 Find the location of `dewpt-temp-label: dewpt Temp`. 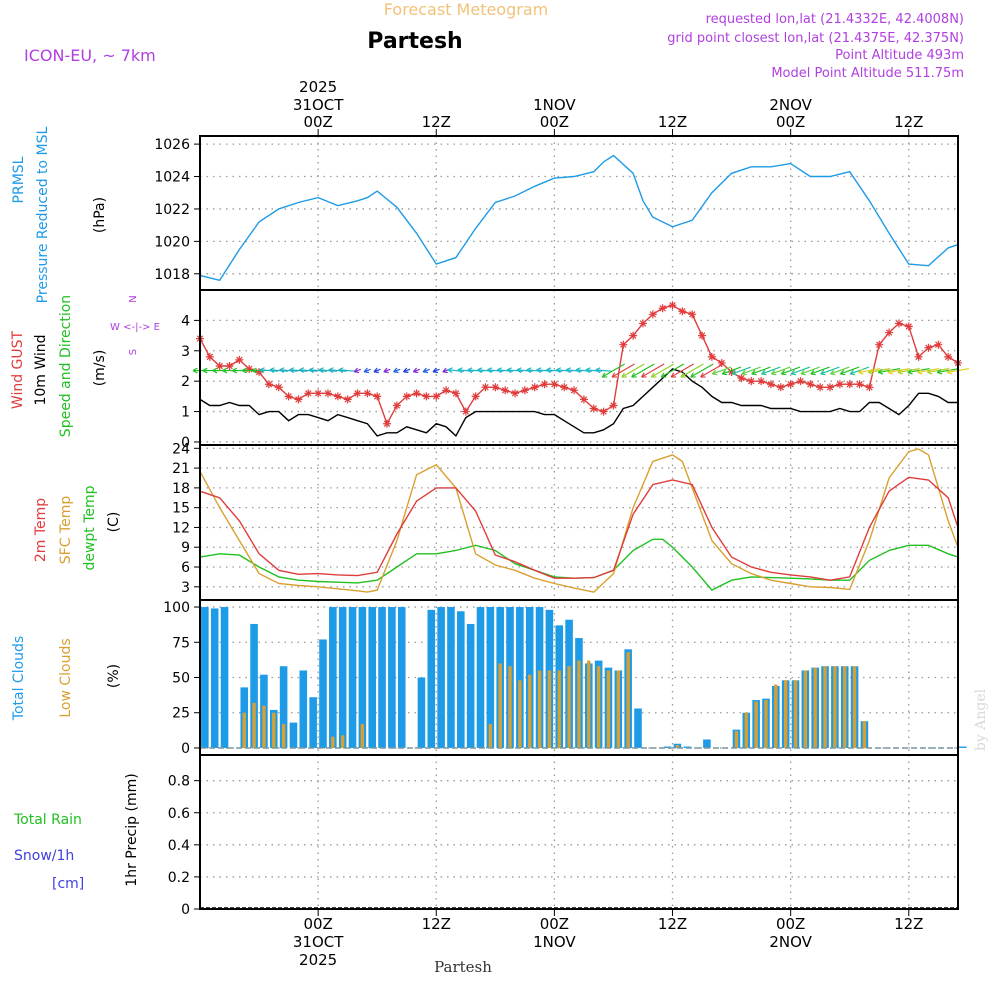

dewpt-temp-label: dewpt Temp is located at coordinates (90, 527).